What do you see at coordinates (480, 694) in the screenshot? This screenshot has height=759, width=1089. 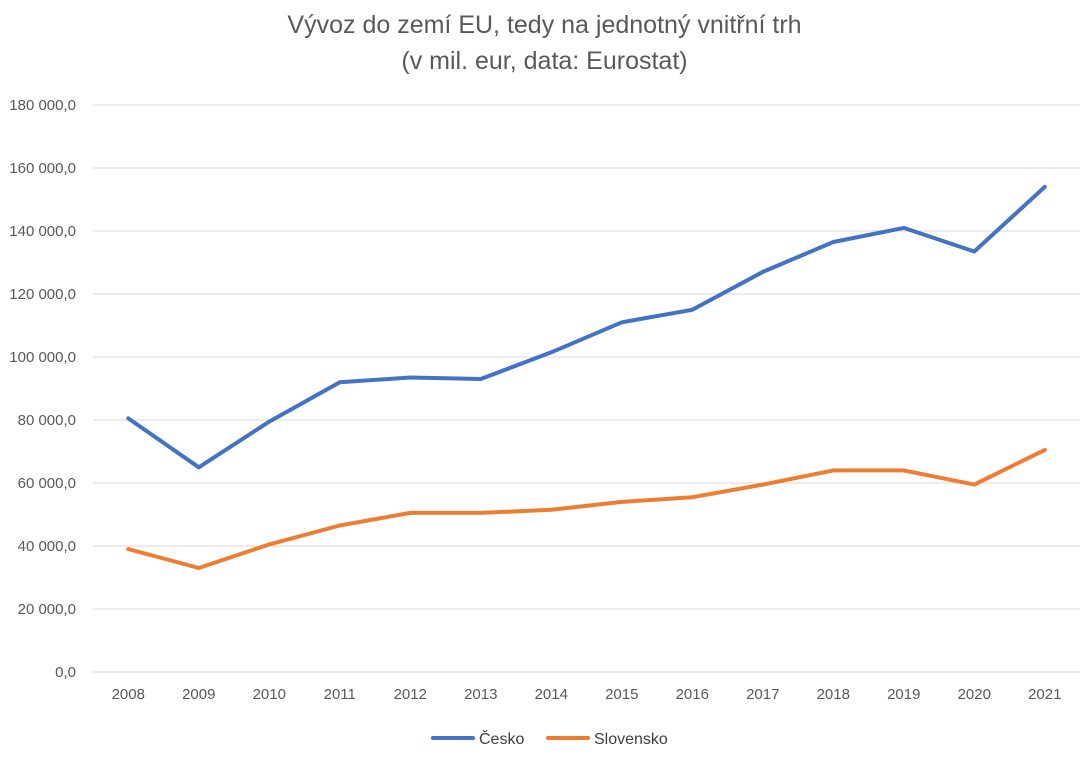 I see `x-tick-label: 2013` at bounding box center [480, 694].